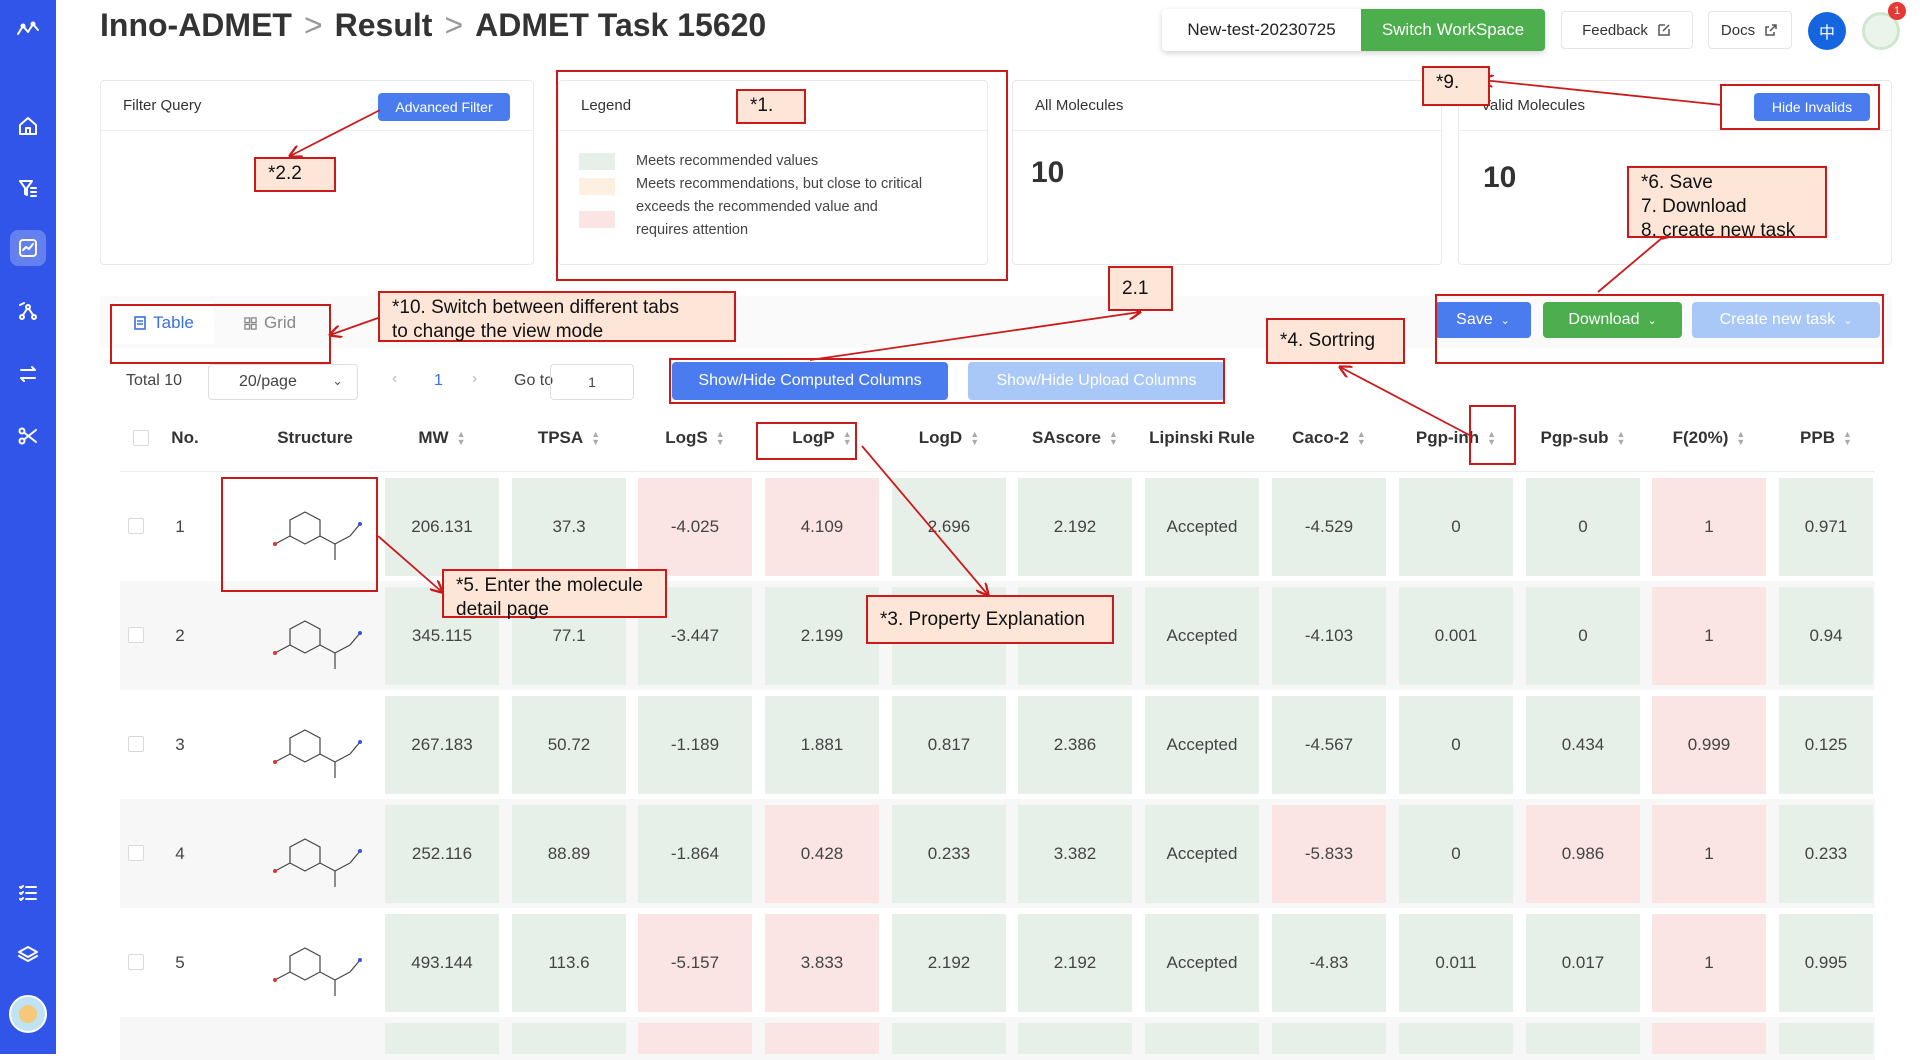  I want to click on cell-logp: 2.199, so click(822, 636).